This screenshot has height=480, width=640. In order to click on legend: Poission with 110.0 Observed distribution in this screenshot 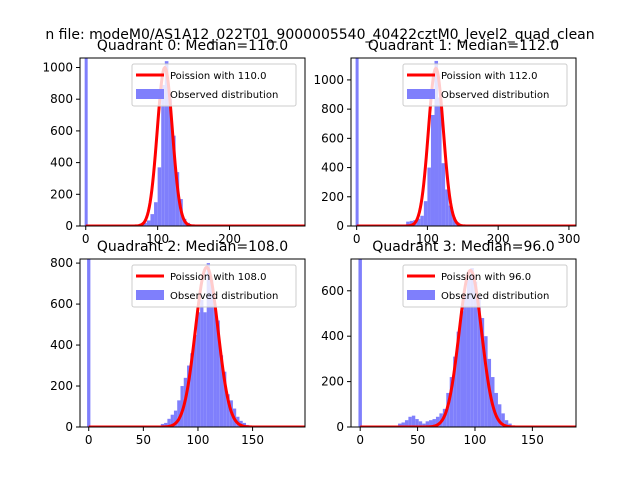, I will do `click(214, 85)`.